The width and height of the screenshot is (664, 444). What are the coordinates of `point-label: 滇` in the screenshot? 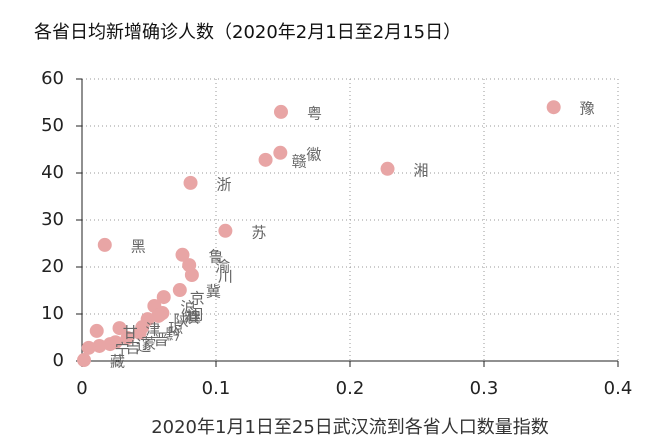 It's located at (191, 317).